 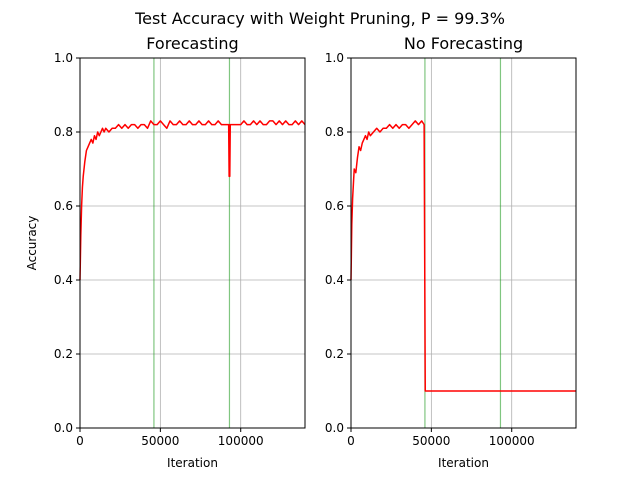 What do you see at coordinates (192, 43) in the screenshot?
I see `subplot-title: Forecasting` at bounding box center [192, 43].